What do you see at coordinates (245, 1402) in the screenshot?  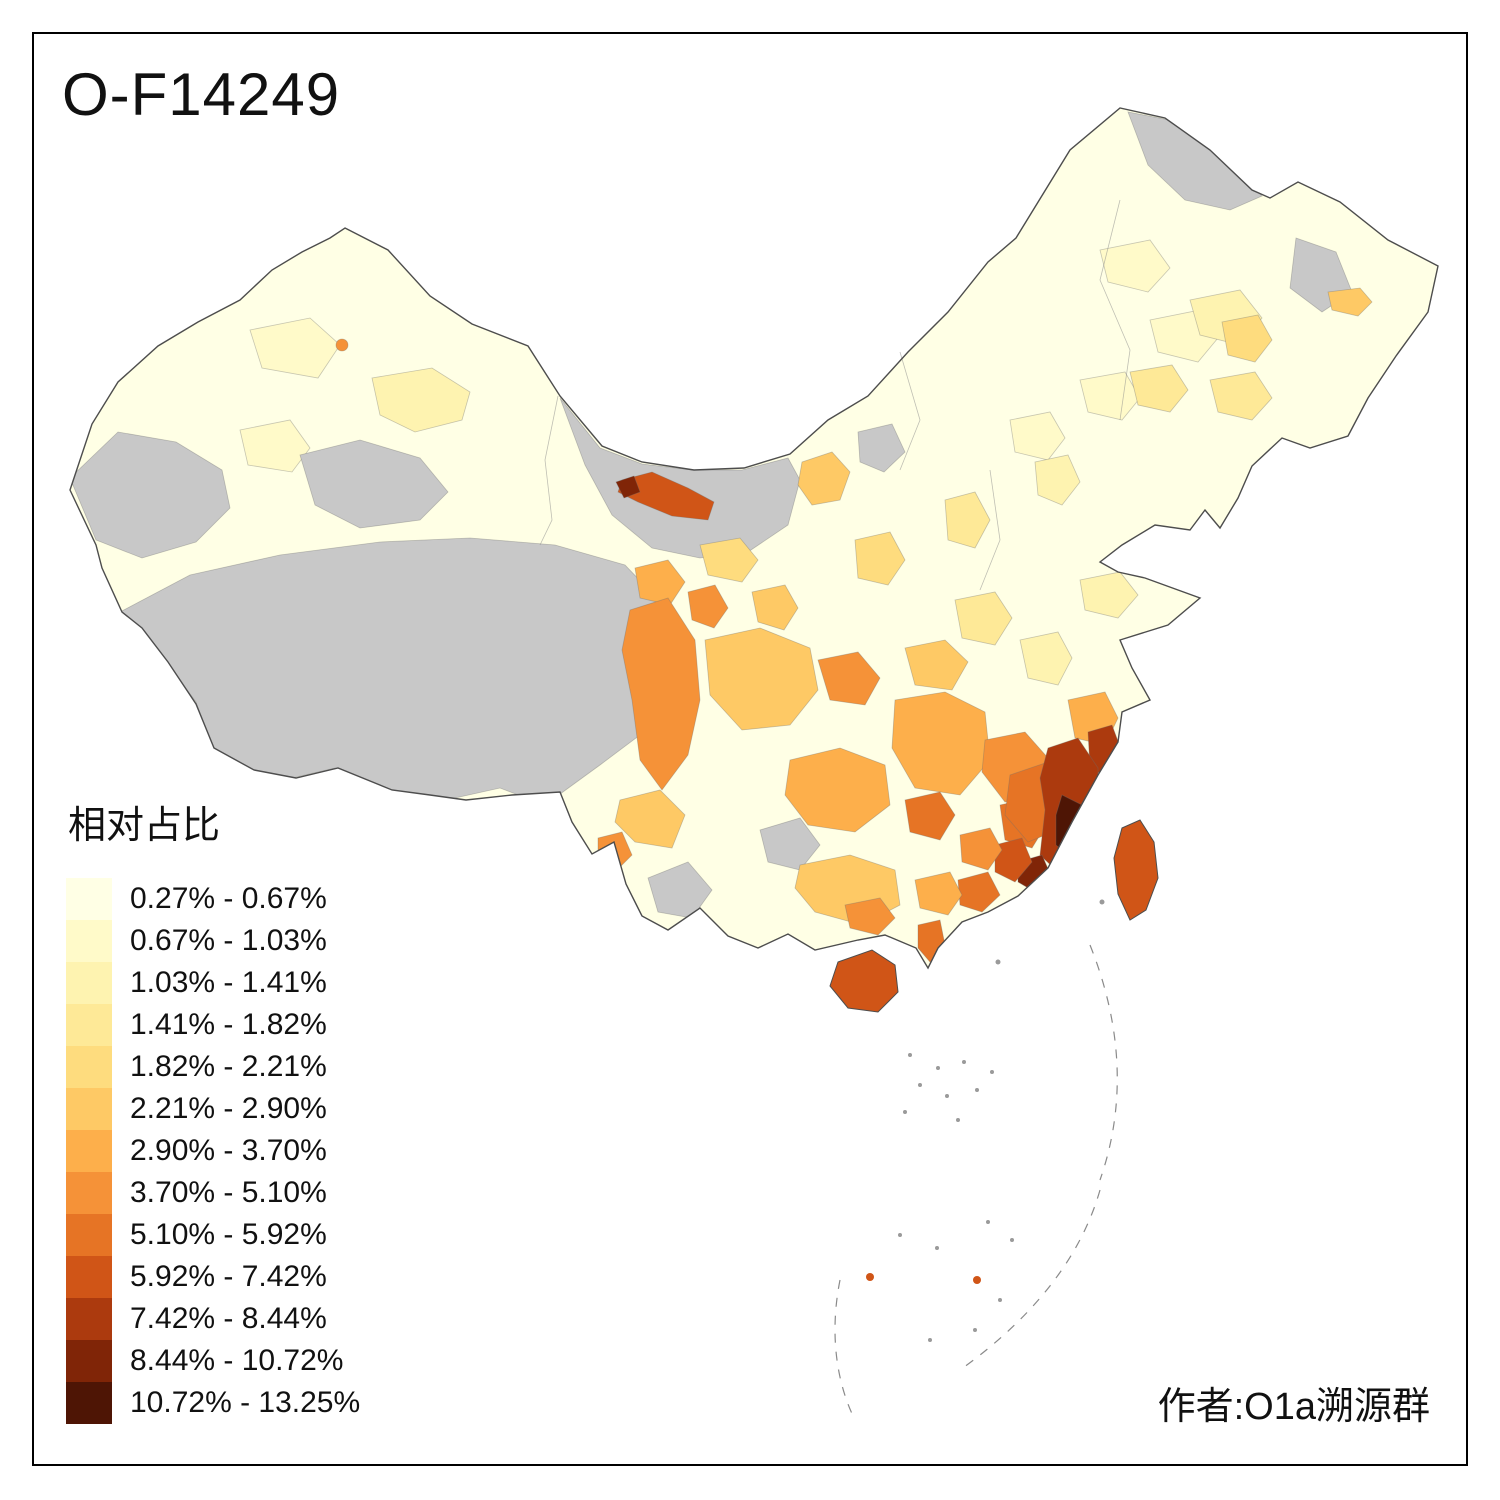 I see `legend-label: 10.72% - 13.25%` at bounding box center [245, 1402].